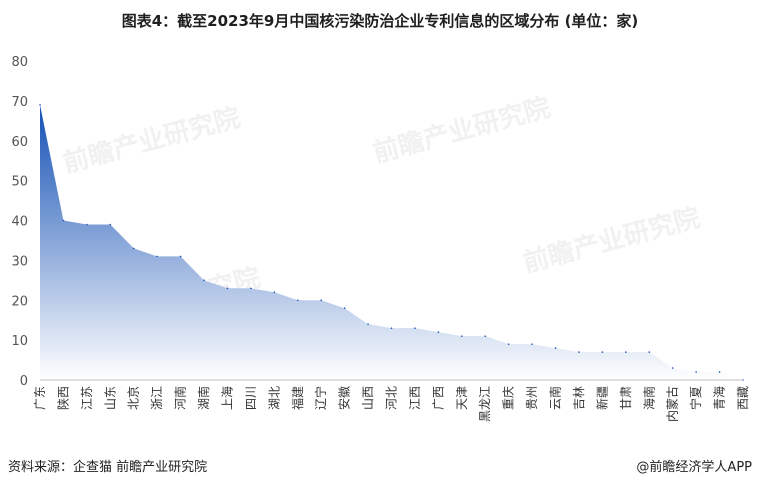 The image size is (760, 484). What do you see at coordinates (368, 398) in the screenshot?
I see `x-tick-label: 山西` at bounding box center [368, 398].